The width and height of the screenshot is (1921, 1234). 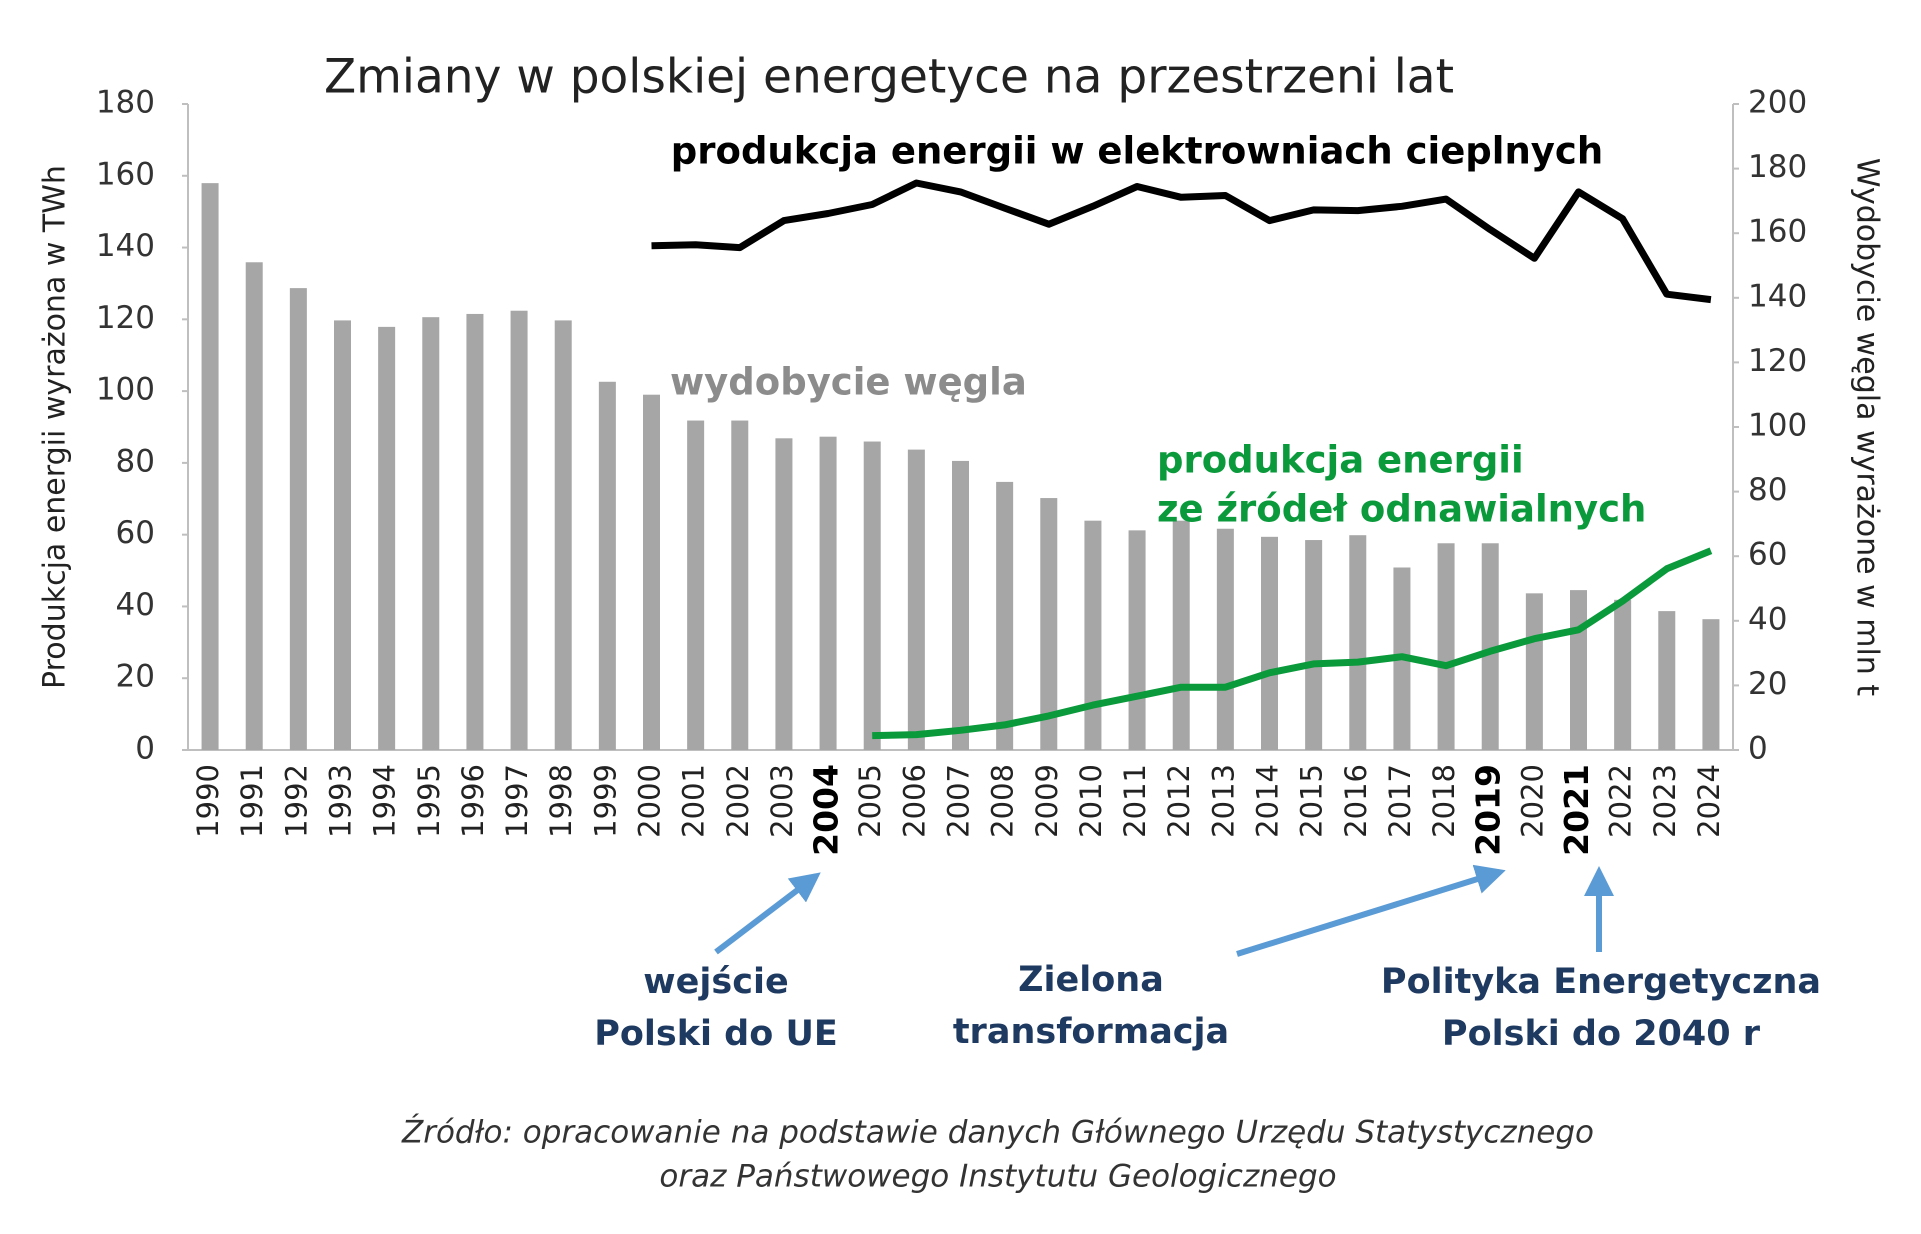 What do you see at coordinates (1003, 801) in the screenshot?
I see `x-tick-label: 2008` at bounding box center [1003, 801].